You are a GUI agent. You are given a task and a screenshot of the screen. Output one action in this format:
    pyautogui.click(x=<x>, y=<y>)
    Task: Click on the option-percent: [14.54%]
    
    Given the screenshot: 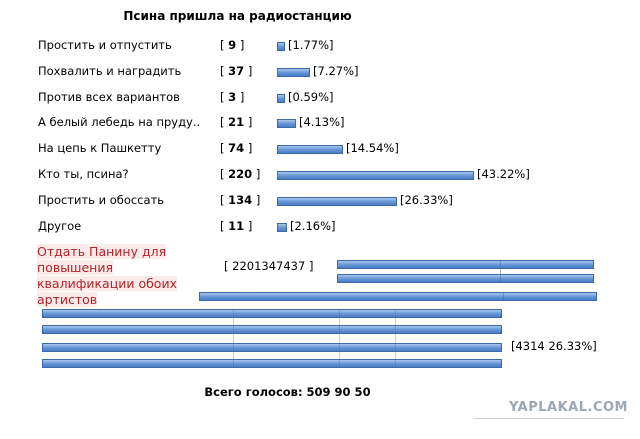 What is the action you would take?
    pyautogui.click(x=372, y=148)
    